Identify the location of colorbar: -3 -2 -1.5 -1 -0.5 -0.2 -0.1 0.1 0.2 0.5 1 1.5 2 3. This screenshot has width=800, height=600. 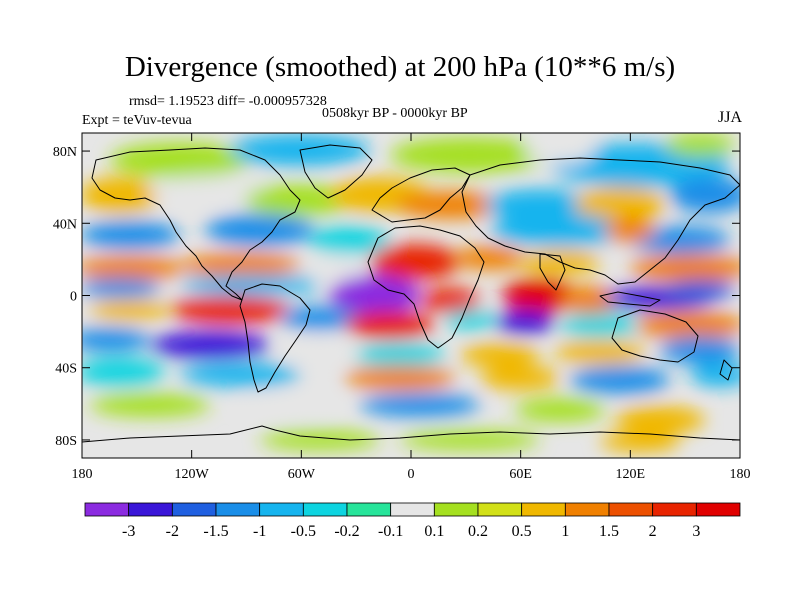
(412, 521).